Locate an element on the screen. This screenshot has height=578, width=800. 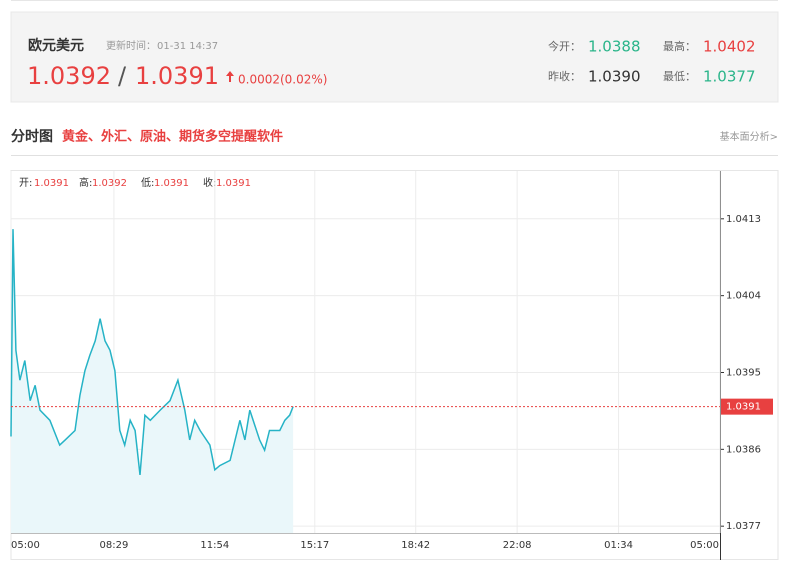
stats: 今开： 1.0388 最高： 1.0402 昨收： 1.0390 最低： 1.0377 is located at coordinates (652, 62).